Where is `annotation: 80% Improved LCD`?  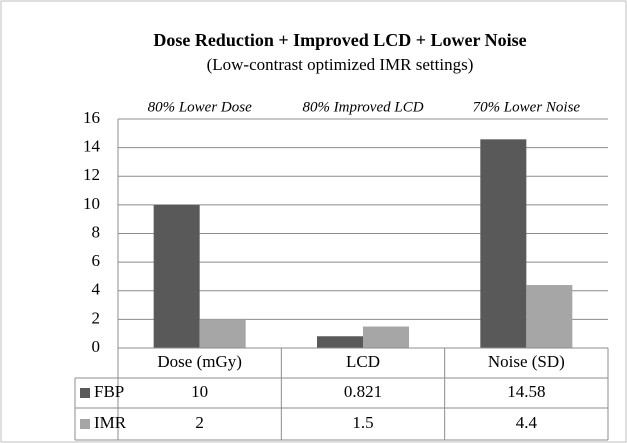 annotation: 80% Improved LCD is located at coordinates (362, 107).